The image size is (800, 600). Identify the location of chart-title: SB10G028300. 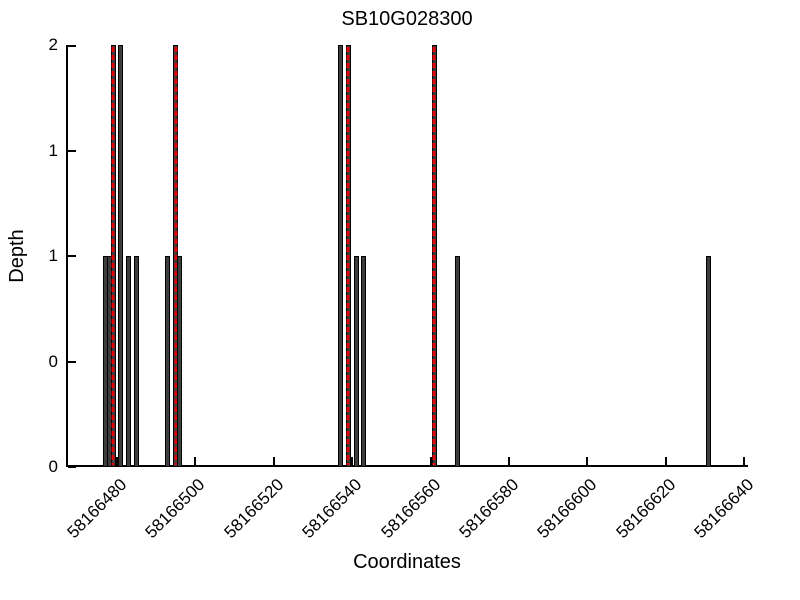
(407, 19).